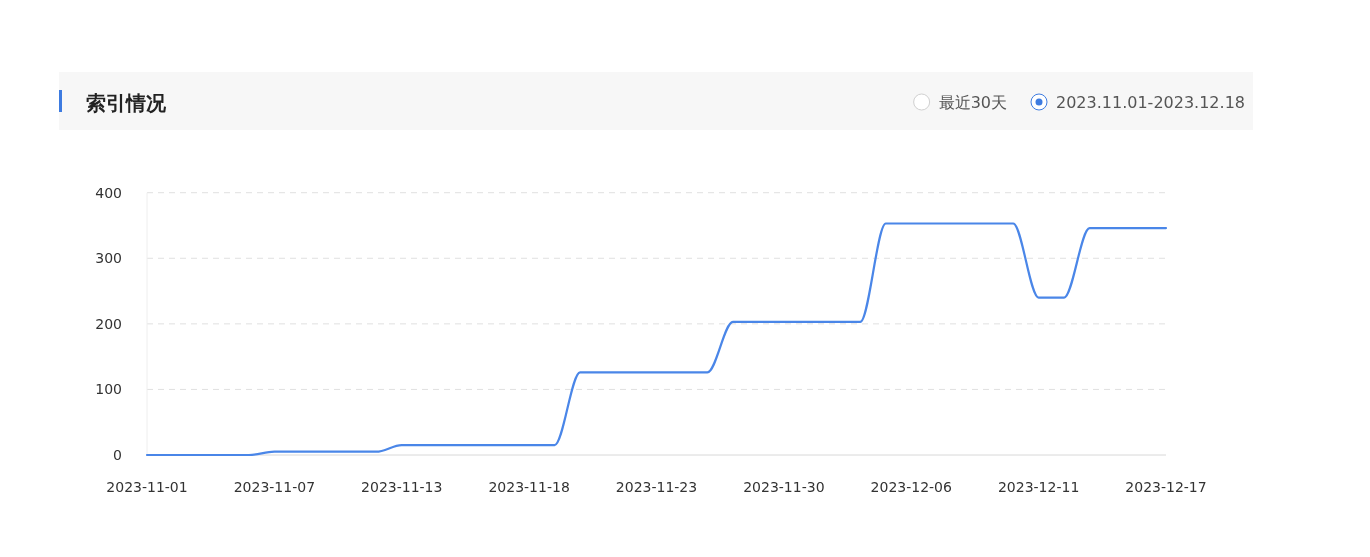 The image size is (1370, 557). What do you see at coordinates (117, 455) in the screenshot?
I see `y-tick-label: 0` at bounding box center [117, 455].